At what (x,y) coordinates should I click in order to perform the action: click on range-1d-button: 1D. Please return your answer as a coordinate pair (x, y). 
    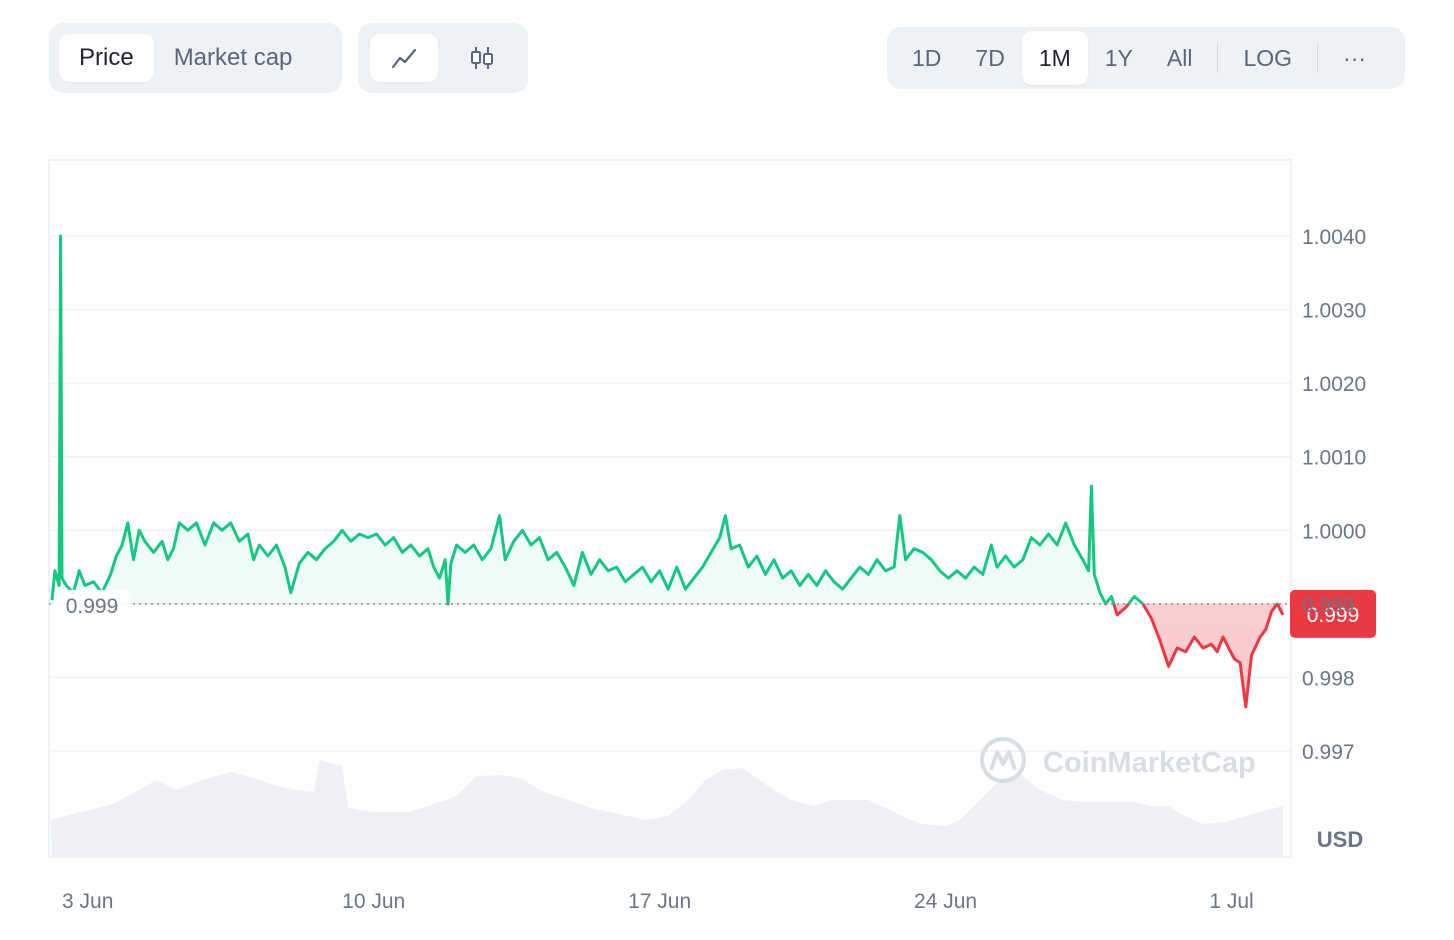
    Looking at the image, I should click on (927, 57).